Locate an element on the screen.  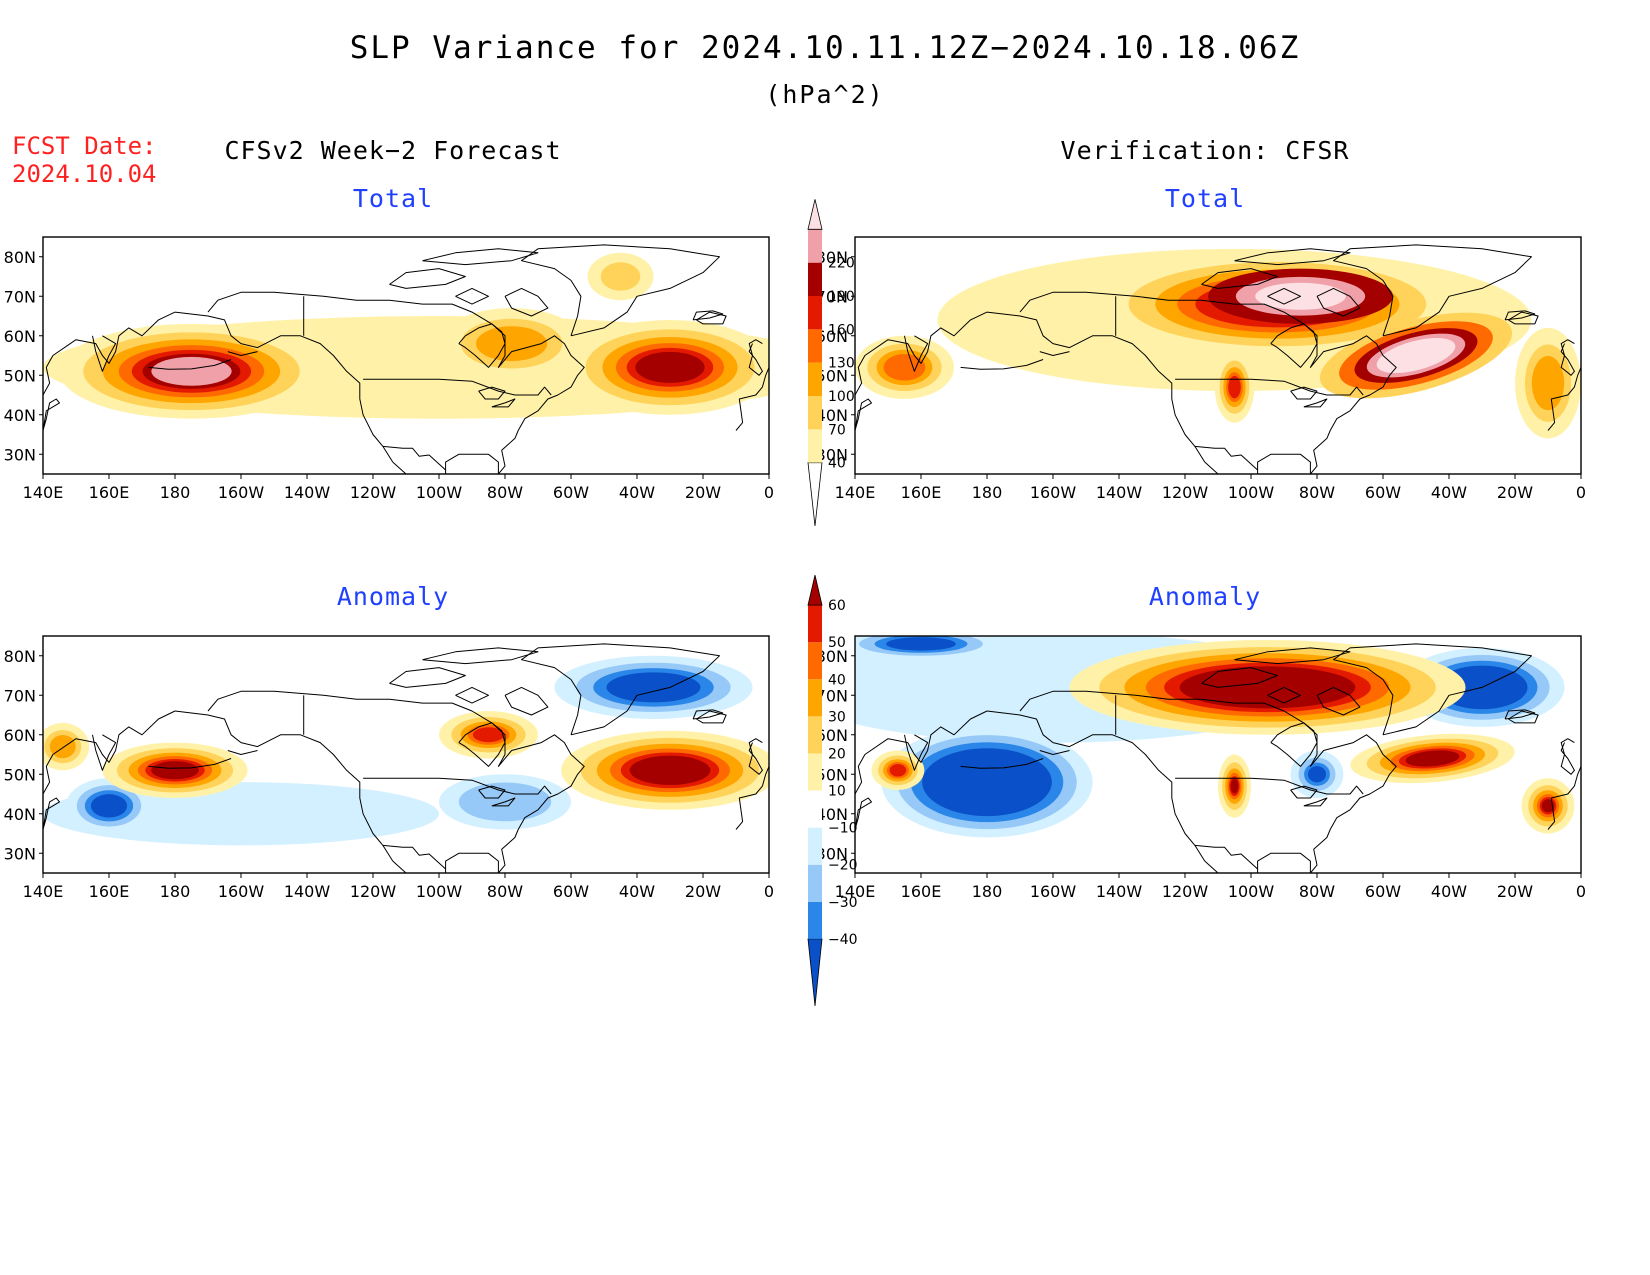
colorbar-label: 100 is located at coordinates (841, 397).